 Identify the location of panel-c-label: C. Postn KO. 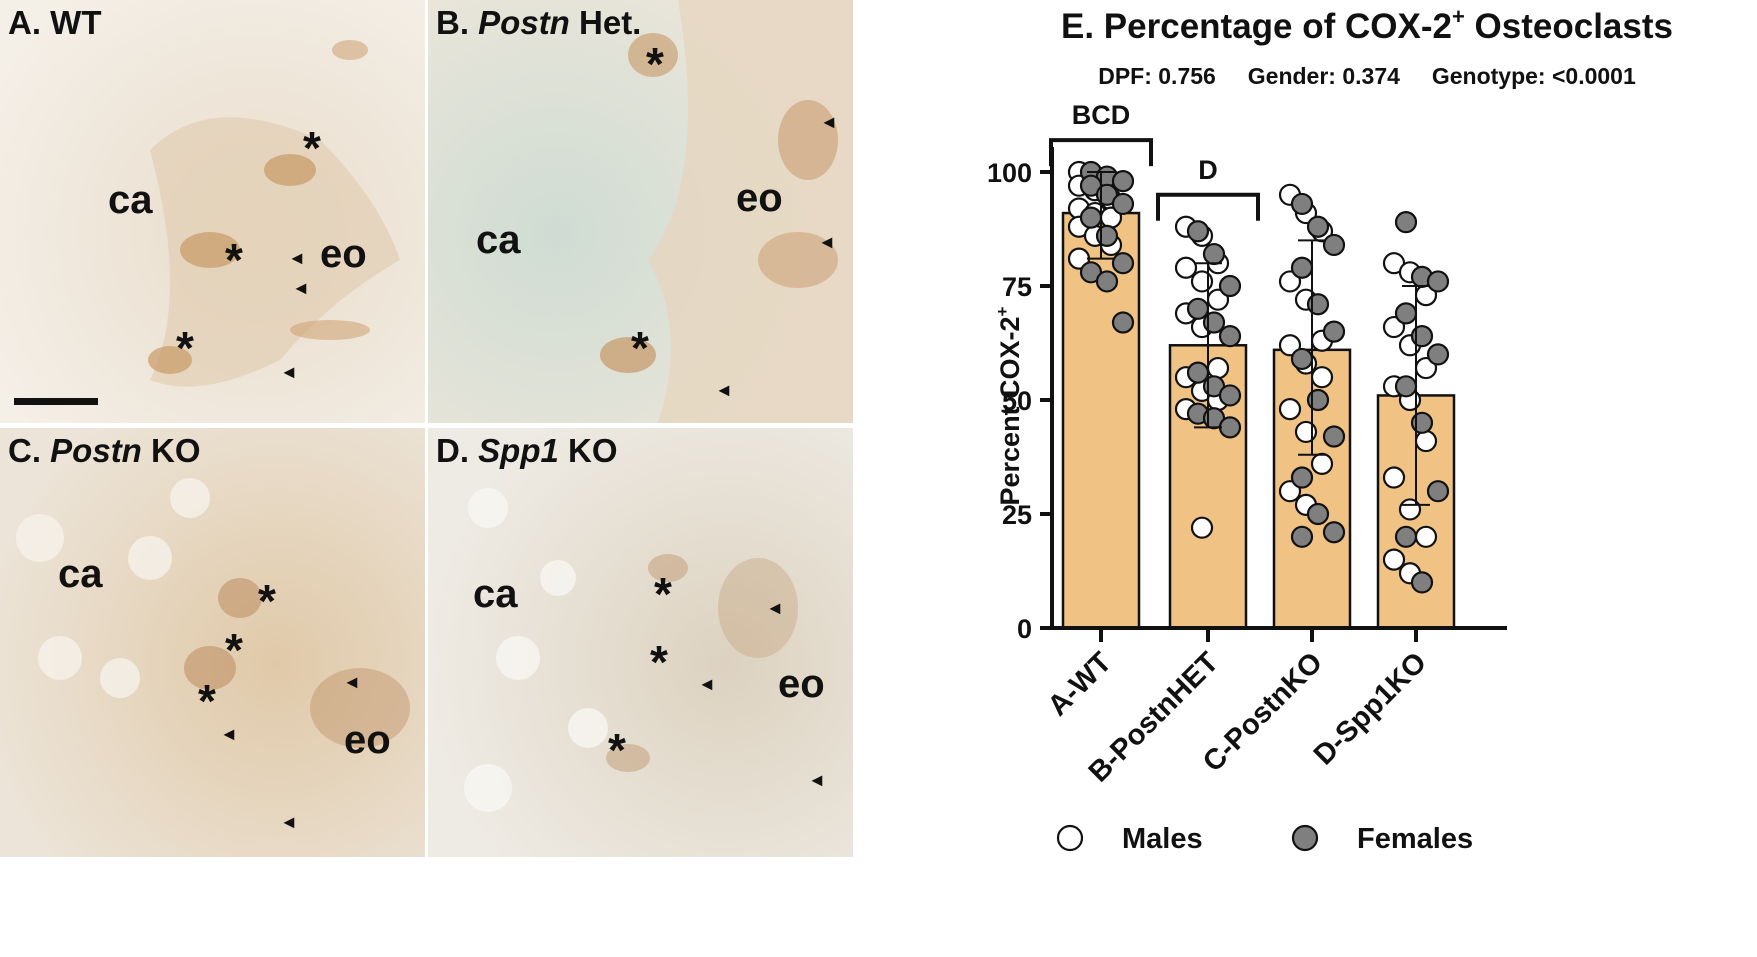
(104, 450).